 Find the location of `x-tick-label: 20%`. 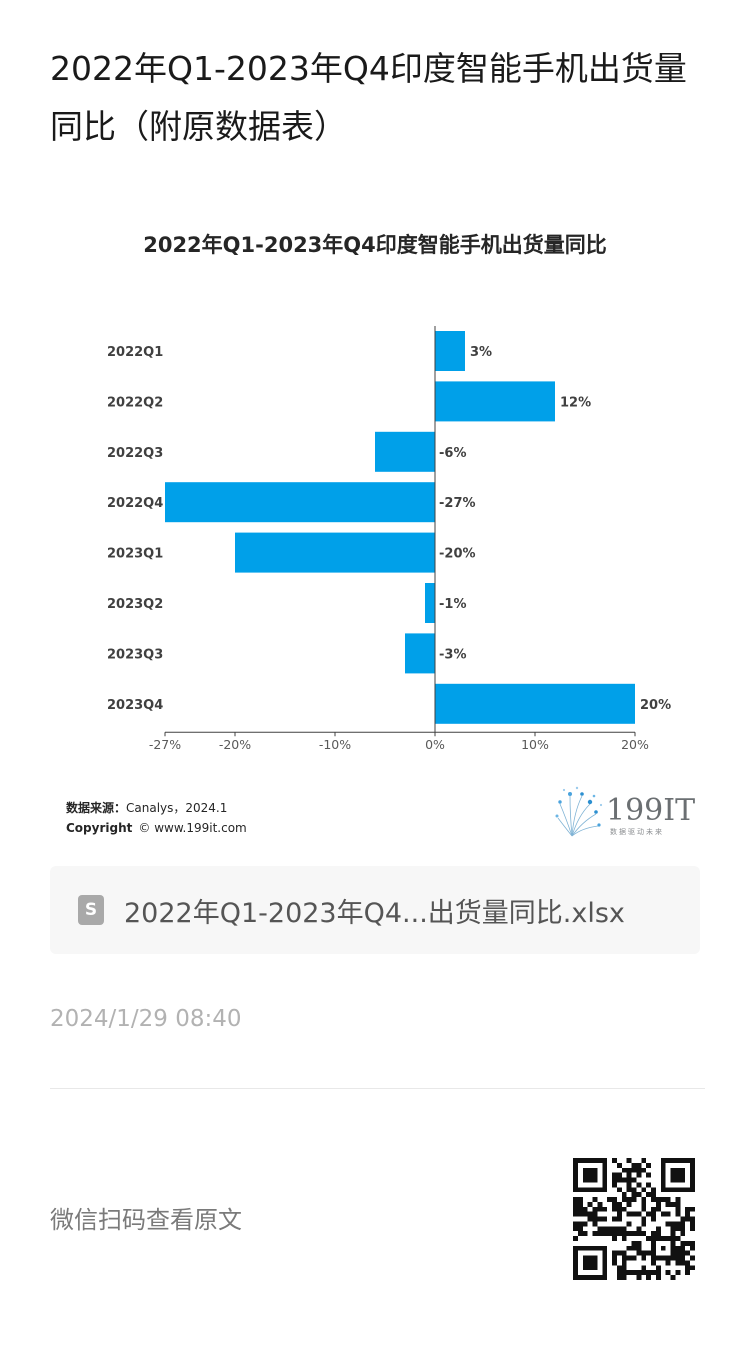

x-tick-label: 20% is located at coordinates (635, 744).